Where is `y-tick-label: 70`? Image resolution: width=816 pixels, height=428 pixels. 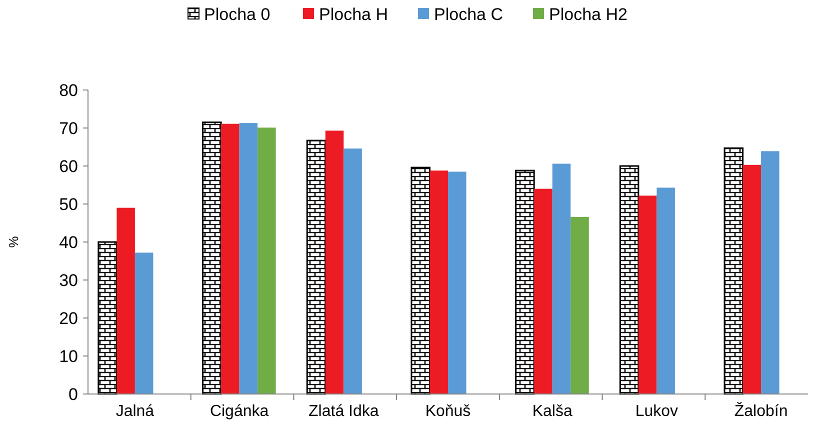
y-tick-label: 70 is located at coordinates (68, 128).